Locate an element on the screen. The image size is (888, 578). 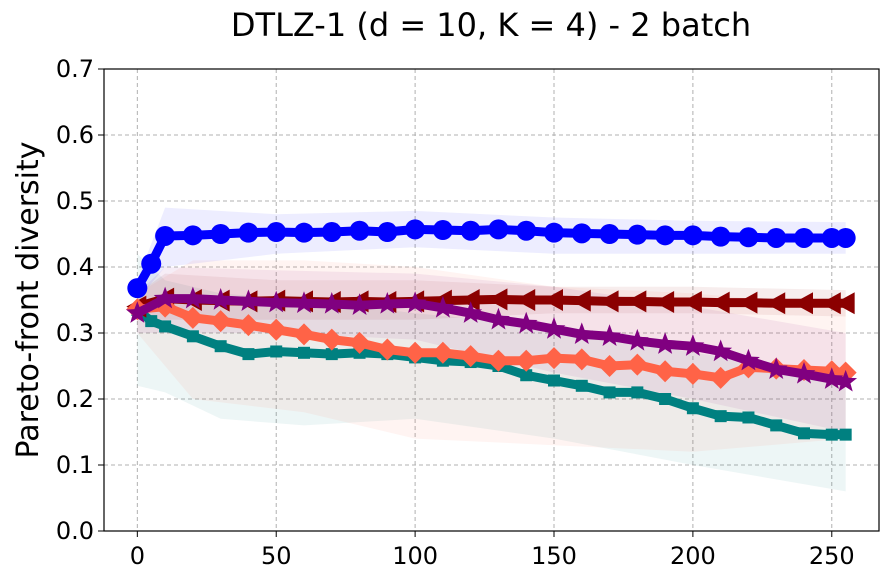
y-tick-label: 0.5 is located at coordinates (75, 201).